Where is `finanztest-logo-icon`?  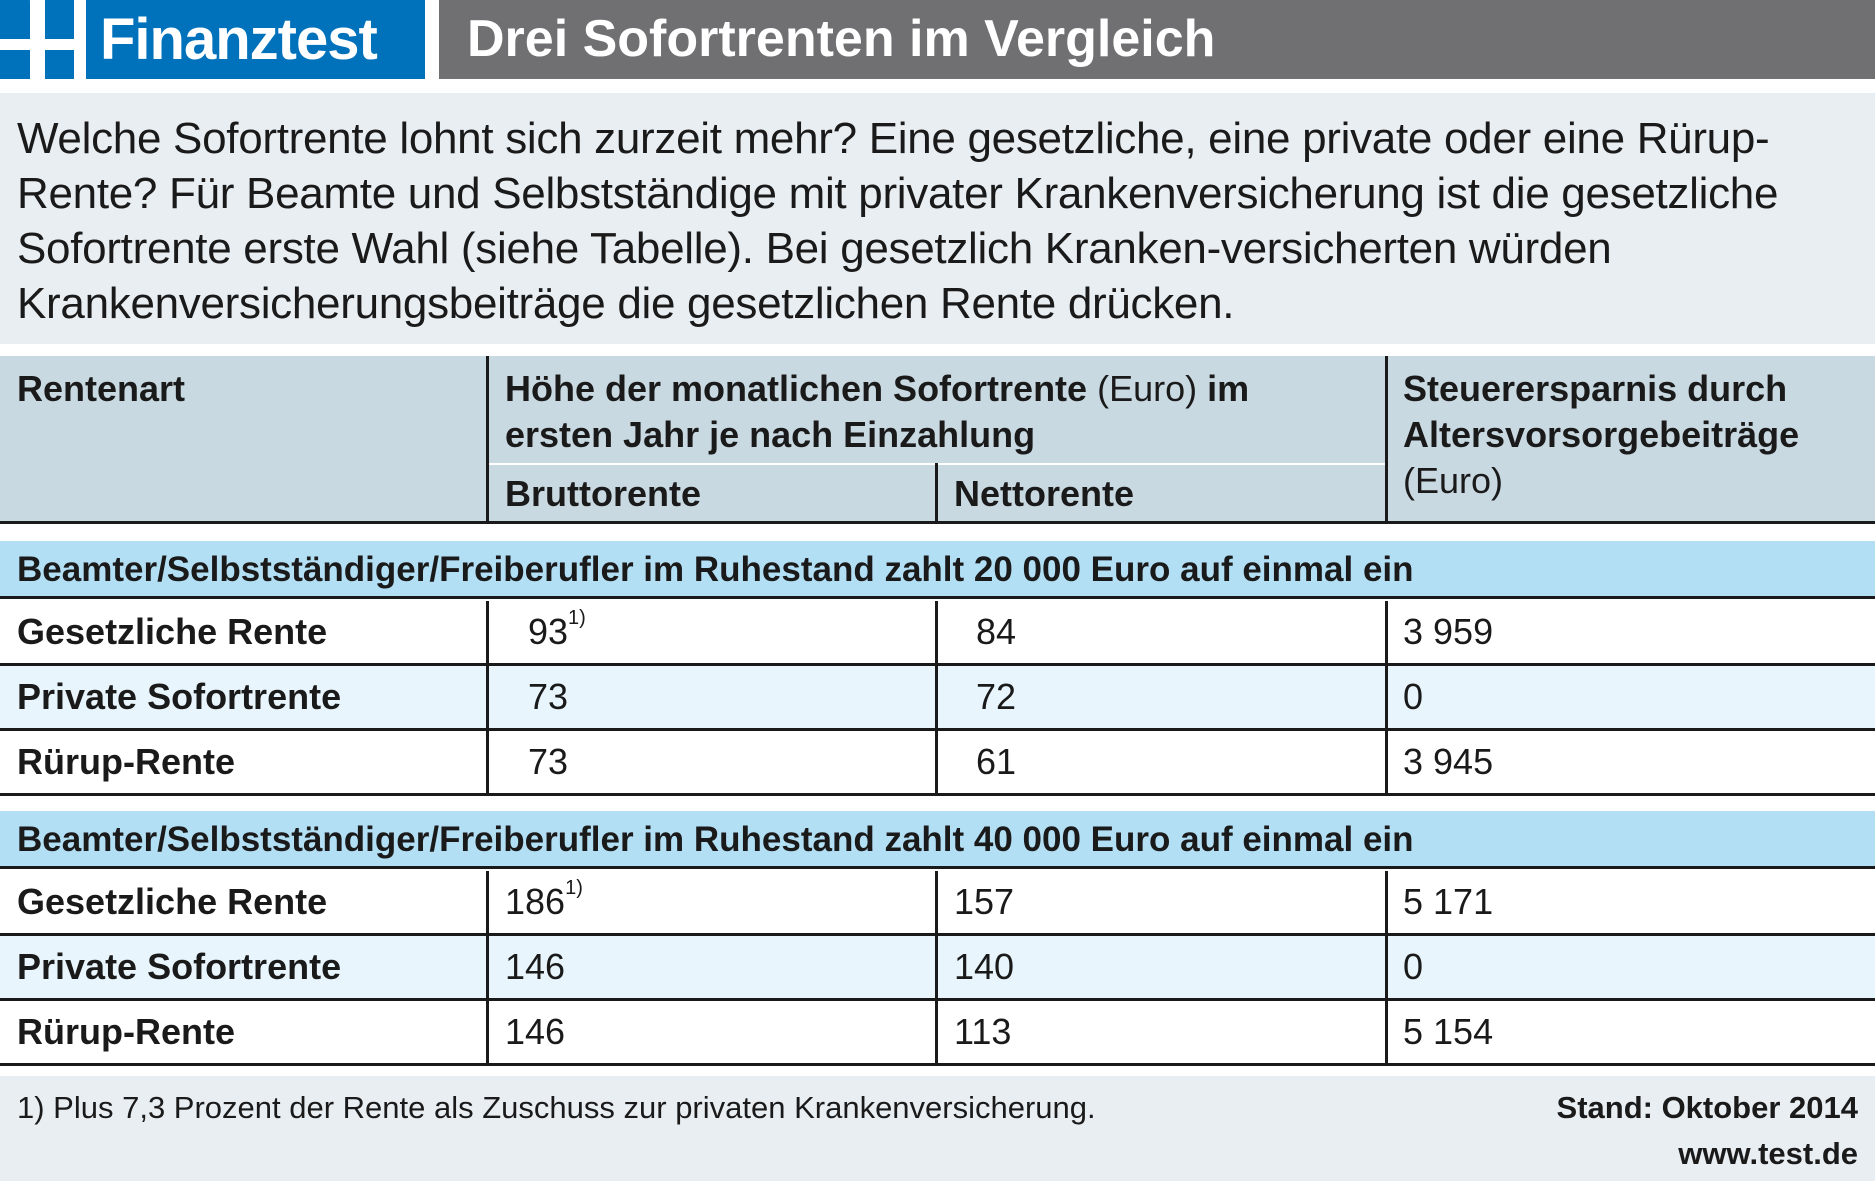 finanztest-logo-icon is located at coordinates (37, 39).